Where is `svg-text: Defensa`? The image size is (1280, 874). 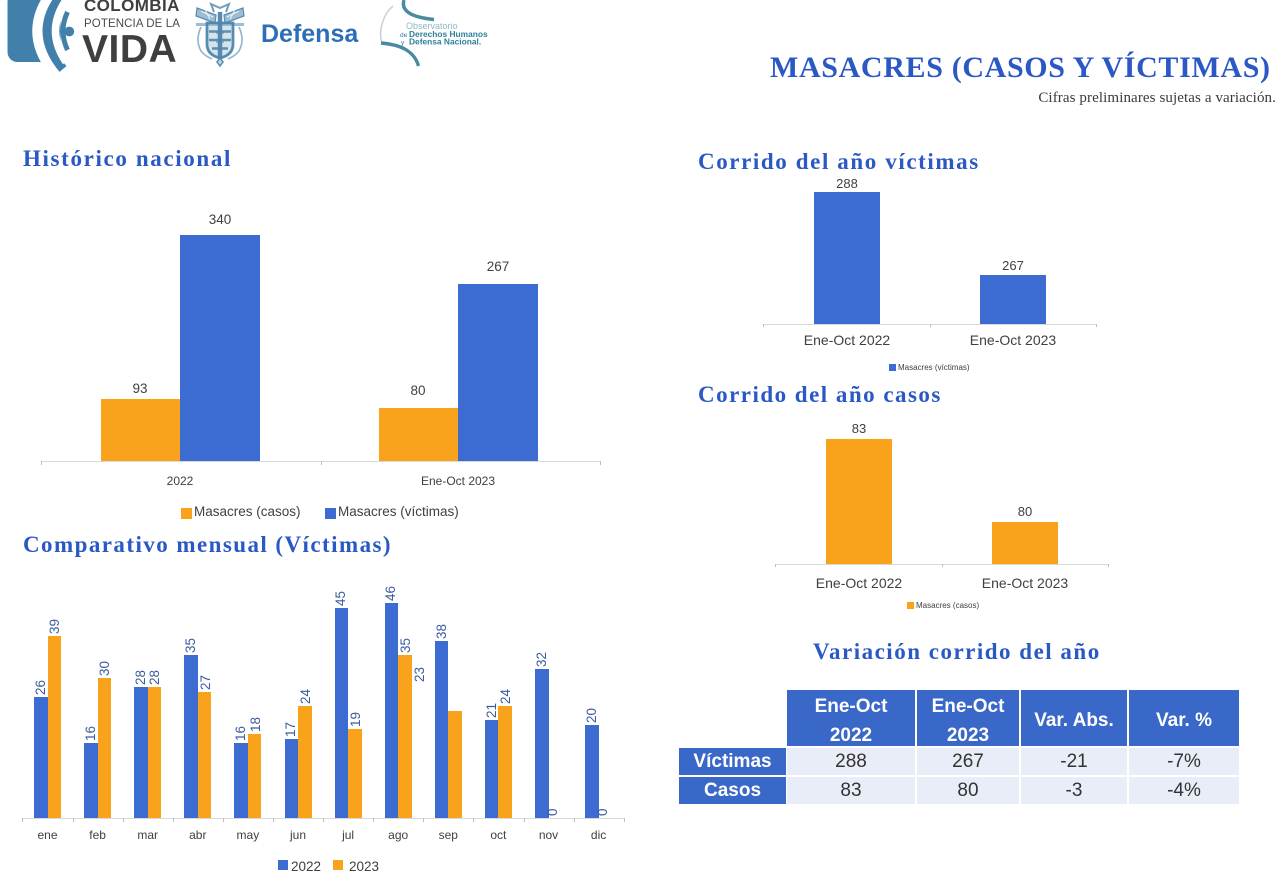
svg-text: Defensa is located at coordinates (310, 34).